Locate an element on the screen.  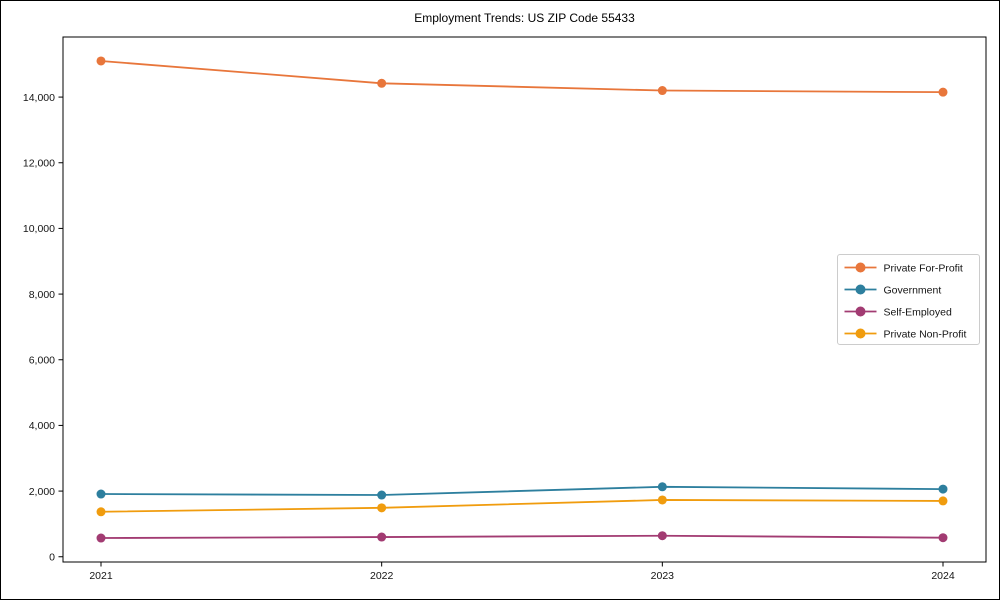
y-tick-label: 8,000 is located at coordinates (42, 295).